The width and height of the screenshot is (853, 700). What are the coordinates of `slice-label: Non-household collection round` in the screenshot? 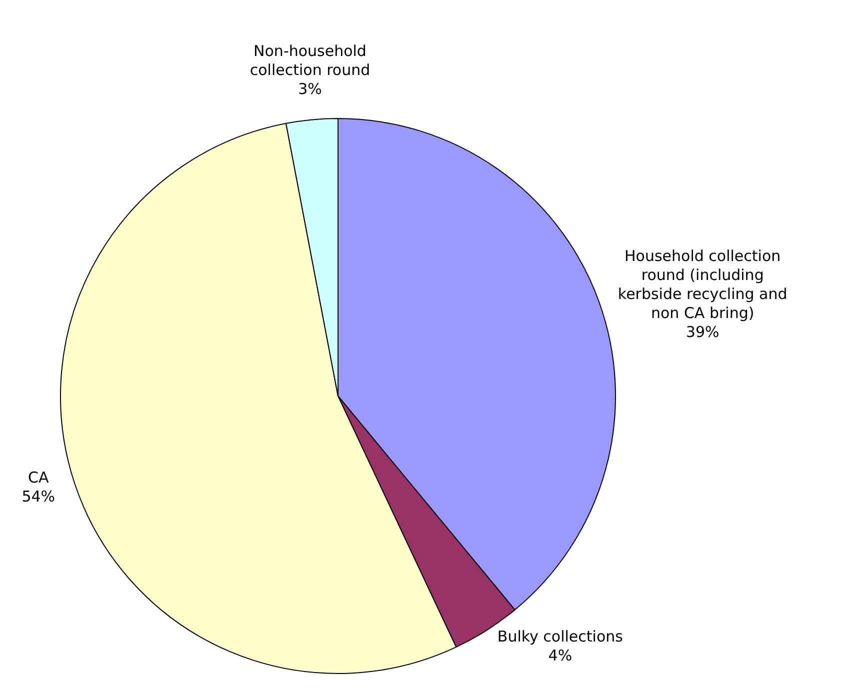 It's located at (310, 61).